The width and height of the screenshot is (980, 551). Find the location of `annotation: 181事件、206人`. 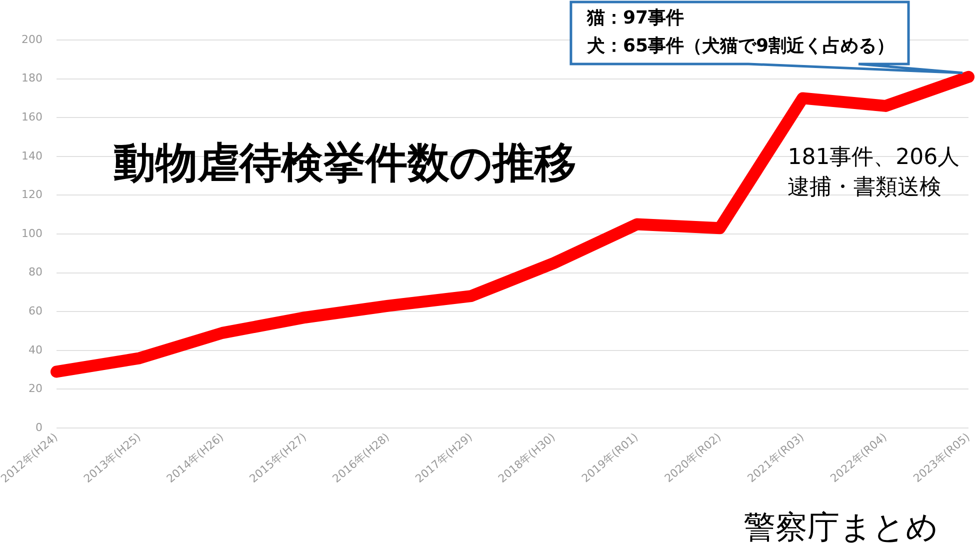

annotation: 181事件、206人 is located at coordinates (874, 157).